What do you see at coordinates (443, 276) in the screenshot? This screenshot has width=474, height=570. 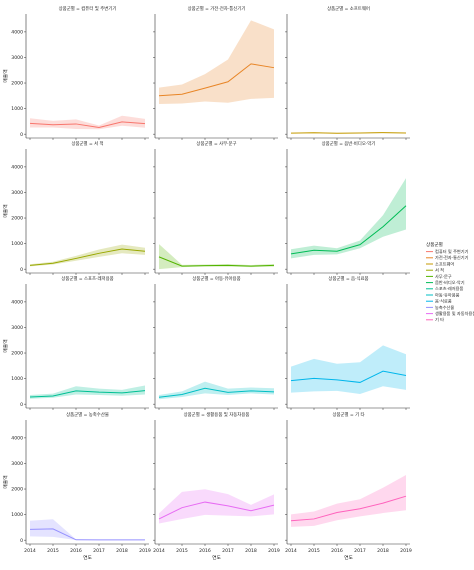 I see `legend-entry: 사무·문구` at bounding box center [443, 276].